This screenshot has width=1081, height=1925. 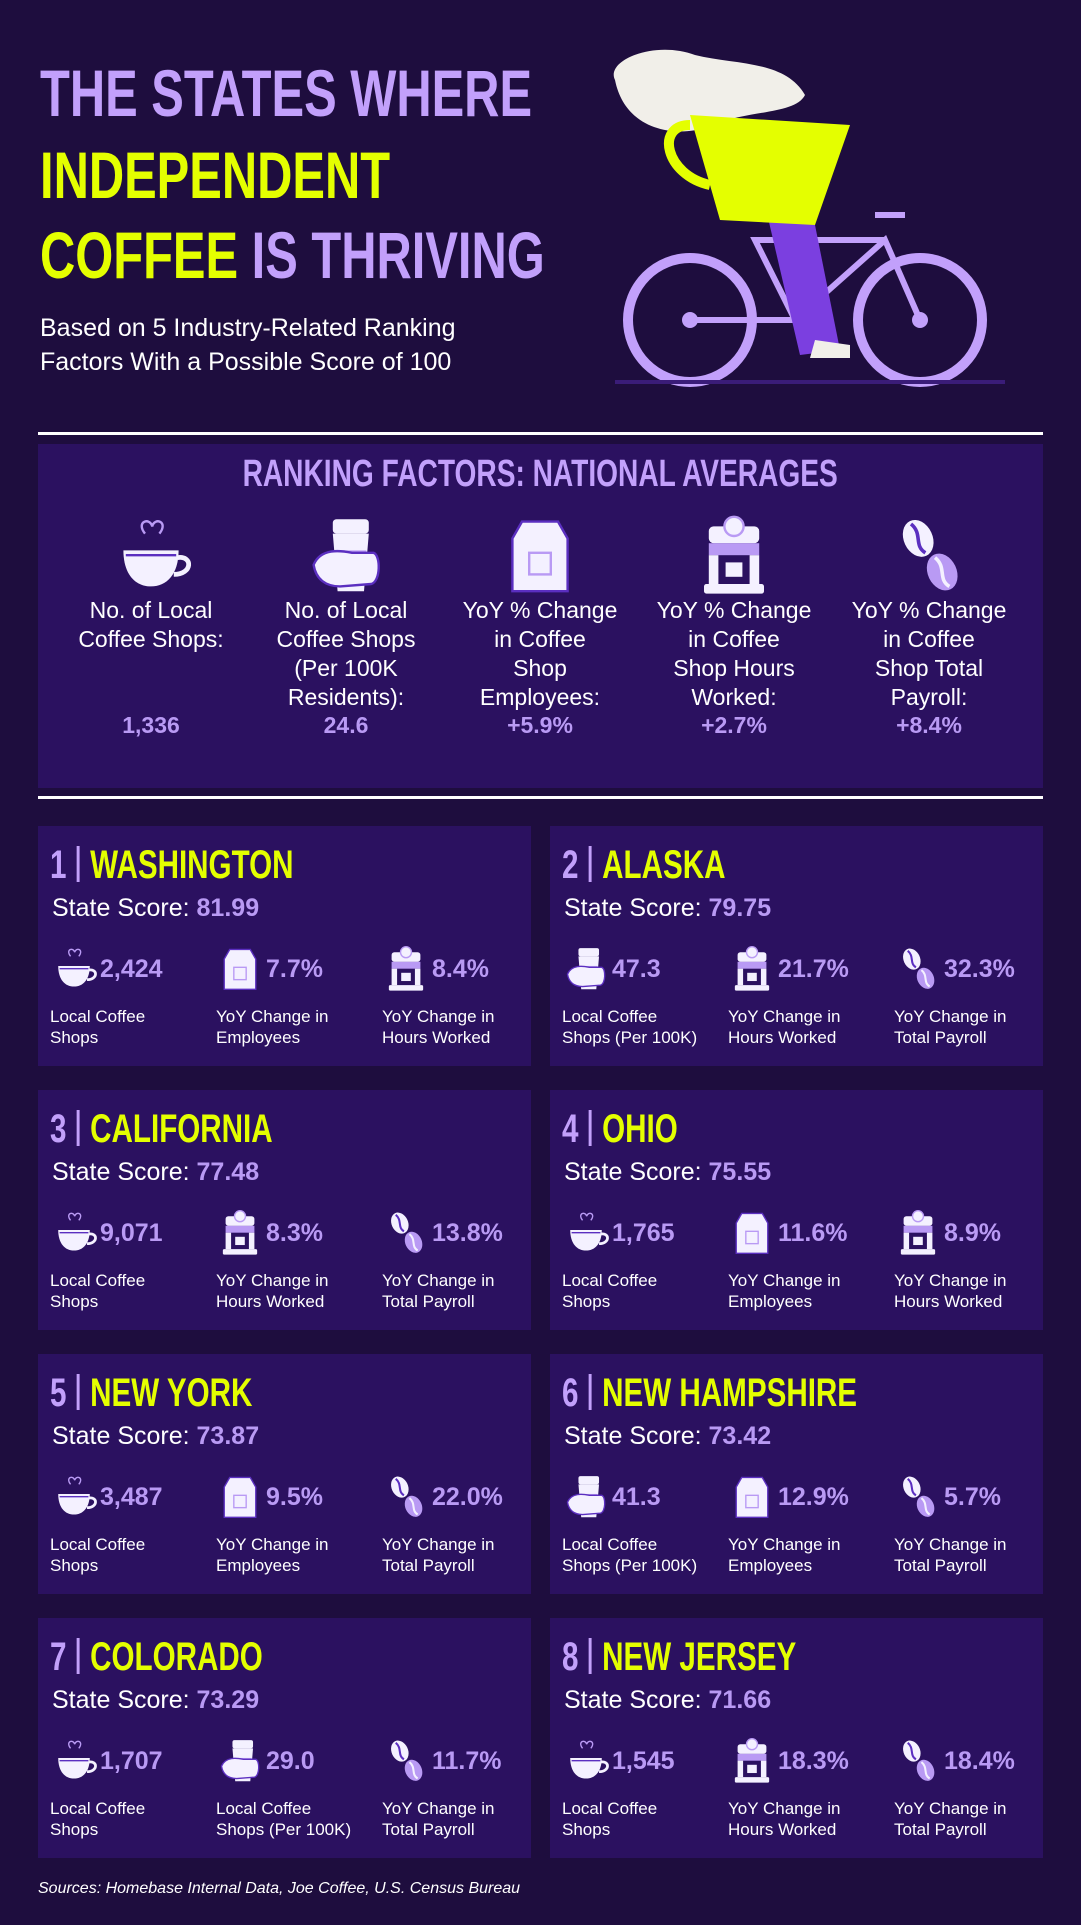 What do you see at coordinates (709, 1393) in the screenshot?
I see `state-heading-text: 6 NEW HAMPSHIRE` at bounding box center [709, 1393].